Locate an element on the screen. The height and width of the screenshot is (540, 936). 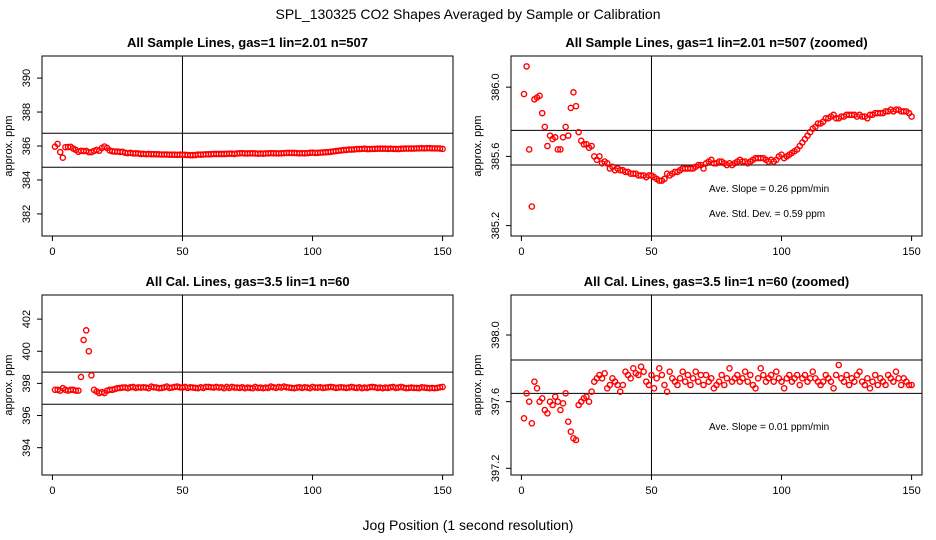
y-tick-label: 386.0 is located at coordinates (496, 87).